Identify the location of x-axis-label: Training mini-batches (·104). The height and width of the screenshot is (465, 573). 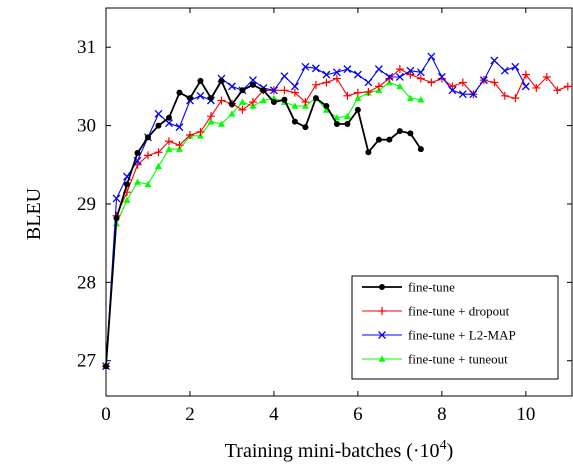
(339, 450).